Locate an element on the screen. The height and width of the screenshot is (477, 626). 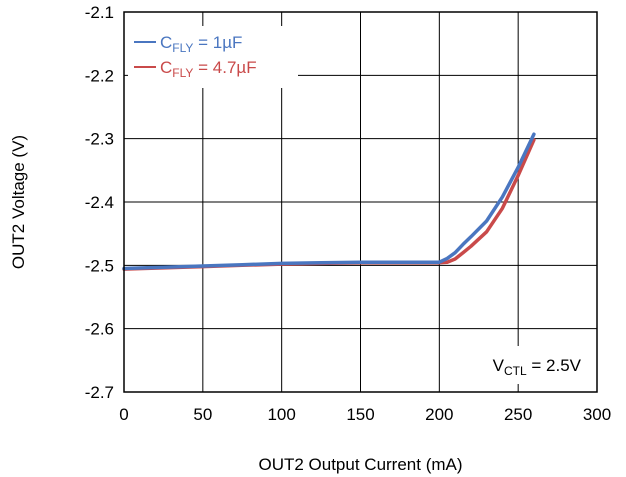
condition-annotation: VCTL = 2.5V is located at coordinates (530, 365).